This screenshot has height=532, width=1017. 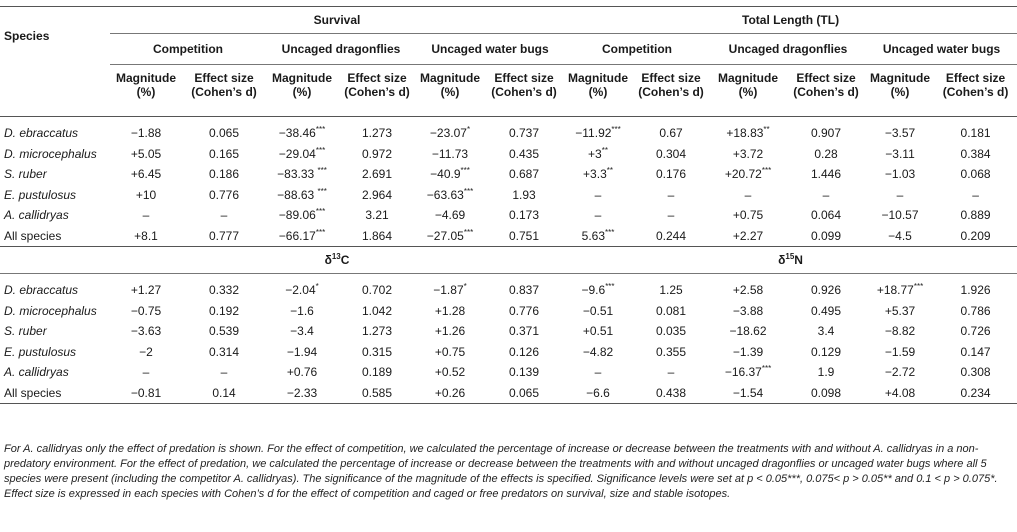 What do you see at coordinates (337, 20) in the screenshot?
I see `survival-header: Survival` at bounding box center [337, 20].